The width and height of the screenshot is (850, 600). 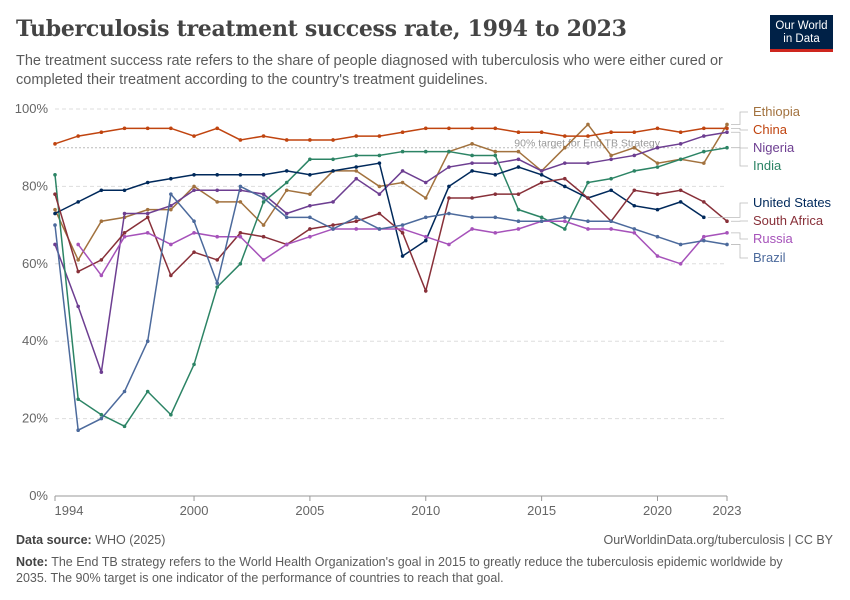 What do you see at coordinates (788, 220) in the screenshot?
I see `legend-label-south-africa: South Africa` at bounding box center [788, 220].